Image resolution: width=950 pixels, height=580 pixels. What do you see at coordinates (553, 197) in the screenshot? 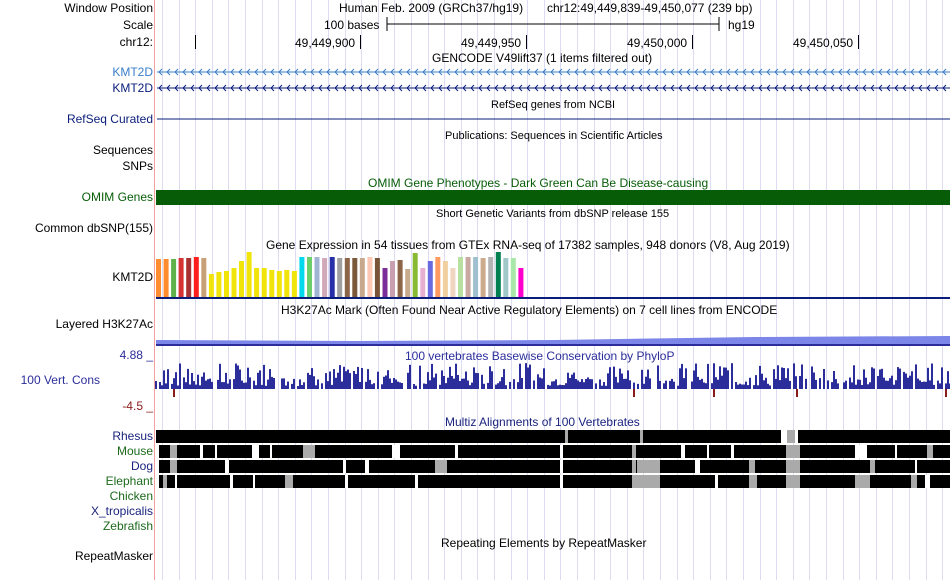
I see `omim-phenotype-bar` at bounding box center [553, 197].